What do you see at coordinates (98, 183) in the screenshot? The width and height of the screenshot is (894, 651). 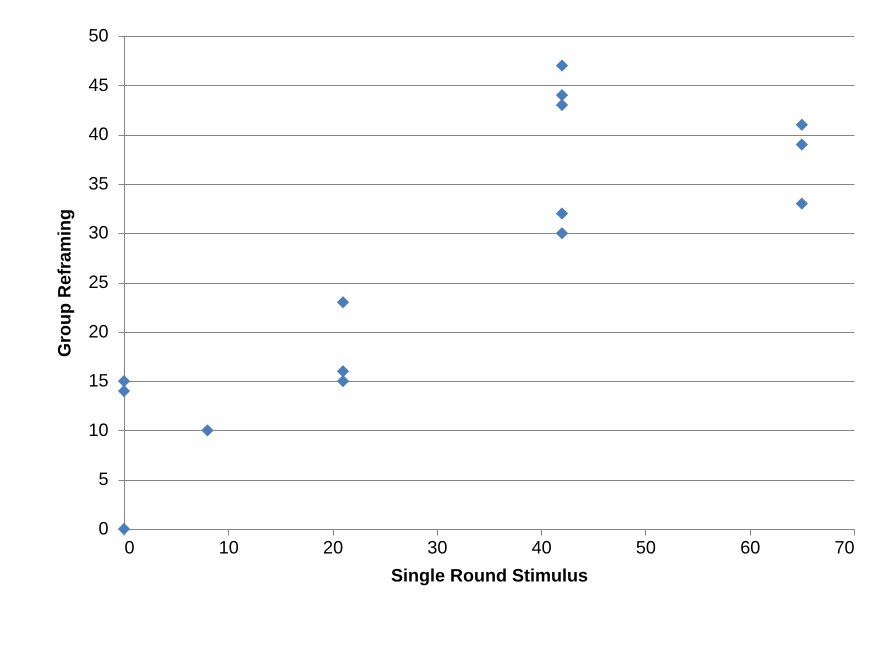 I see `y-tick-label: 35` at bounding box center [98, 183].